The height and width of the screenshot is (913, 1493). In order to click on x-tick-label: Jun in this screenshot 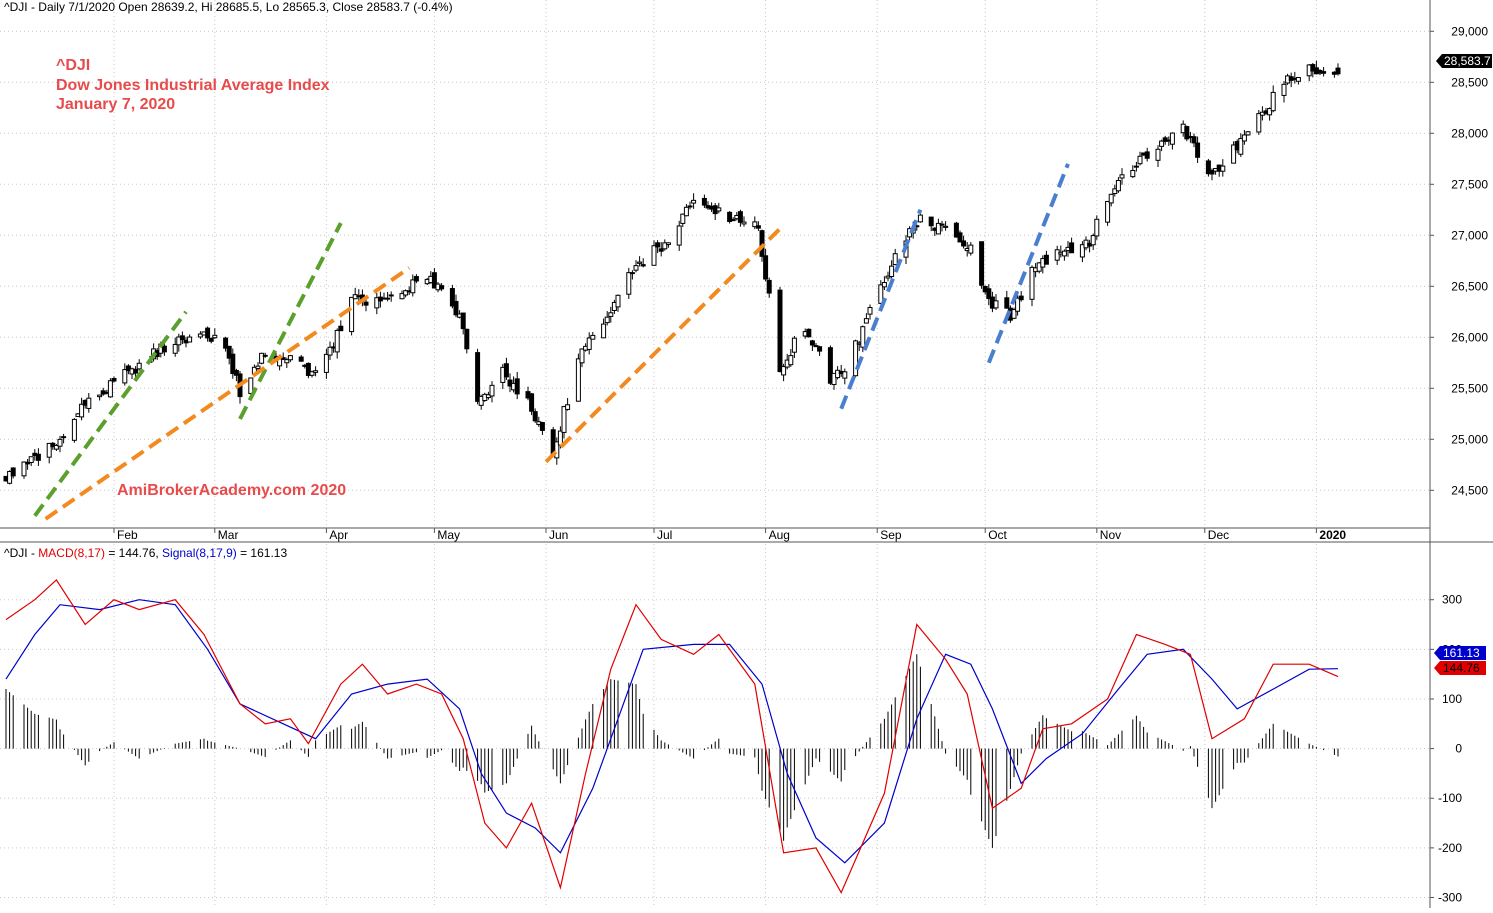, I will do `click(558, 535)`.